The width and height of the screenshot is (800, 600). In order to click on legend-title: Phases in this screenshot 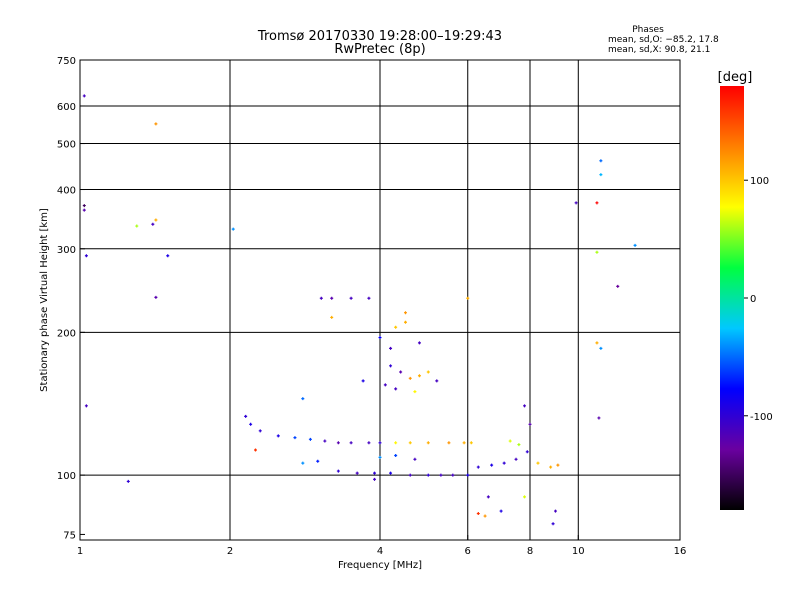, I will do `click(648, 30)`.